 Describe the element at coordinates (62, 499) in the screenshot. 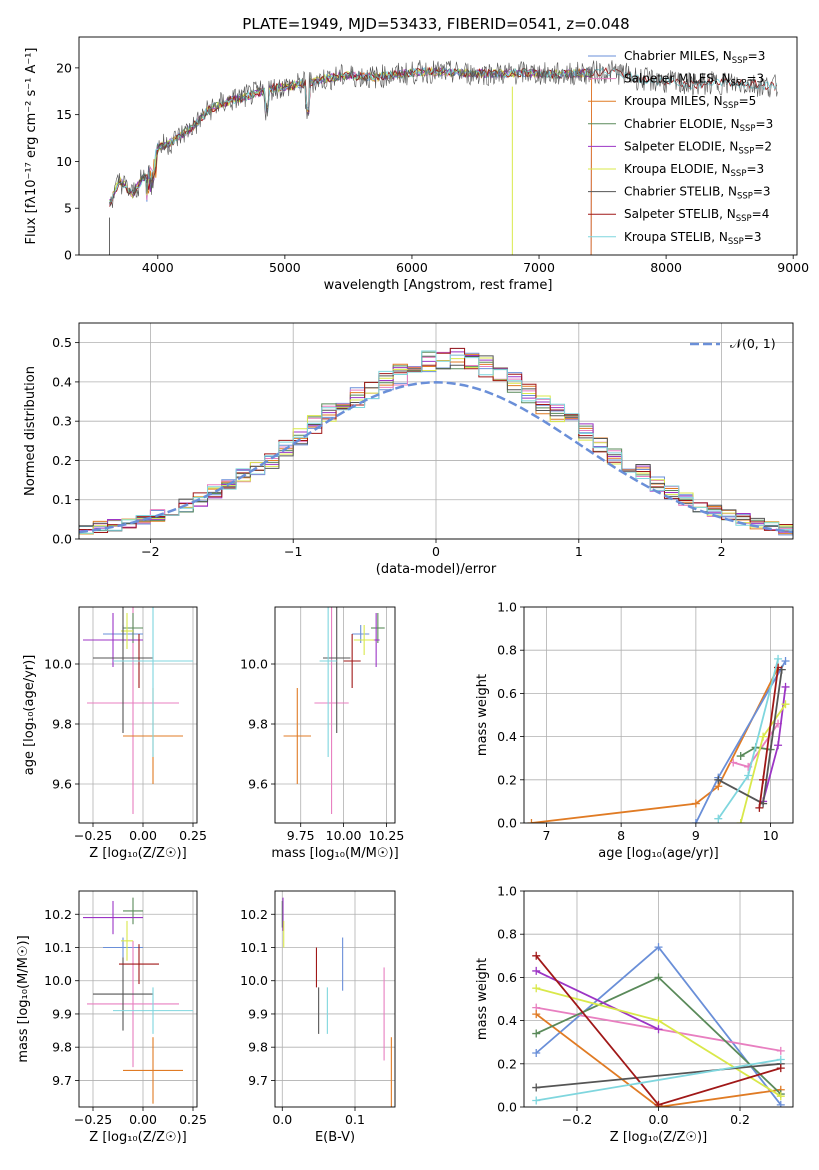

I see `y-tick-label: 0.1` at that location.